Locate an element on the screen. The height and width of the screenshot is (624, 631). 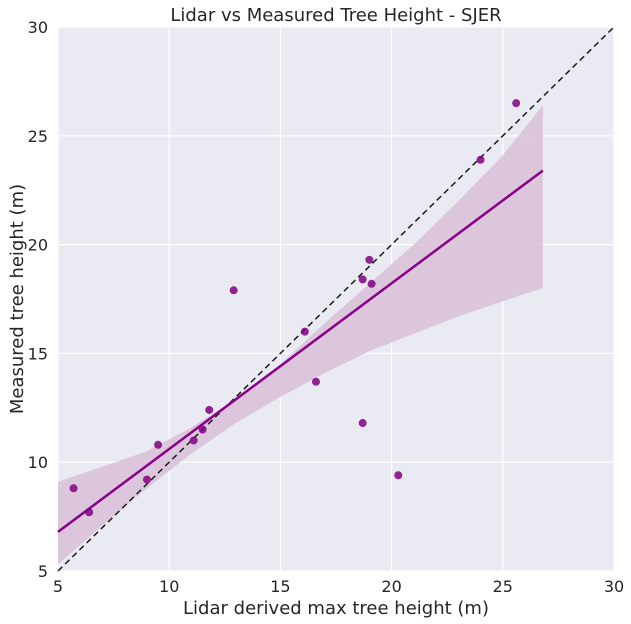
x-axis-label: Lidar derived max tree height (m) is located at coordinates (336, 608).